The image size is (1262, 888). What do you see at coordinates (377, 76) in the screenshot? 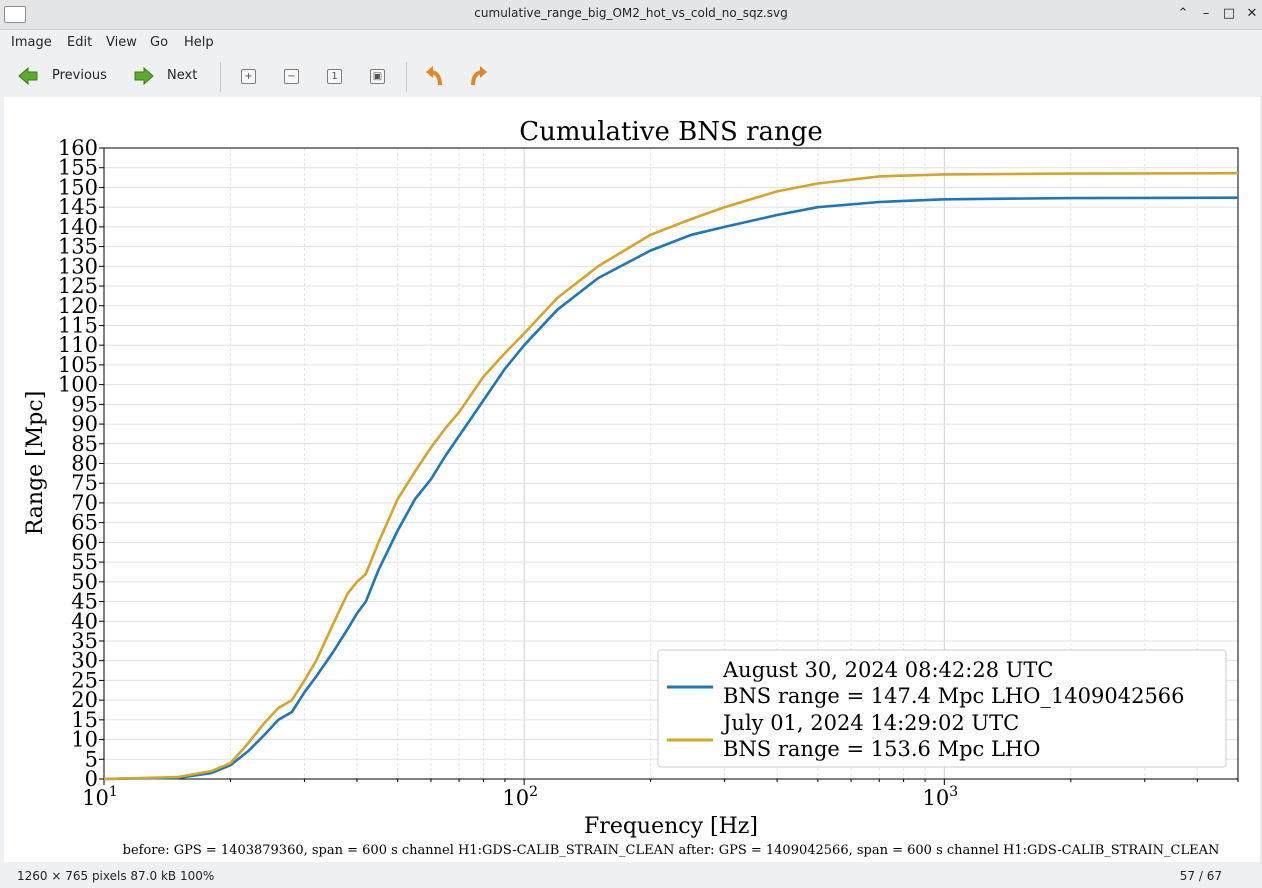
I see `zoom-fit-icon: ▣` at bounding box center [377, 76].